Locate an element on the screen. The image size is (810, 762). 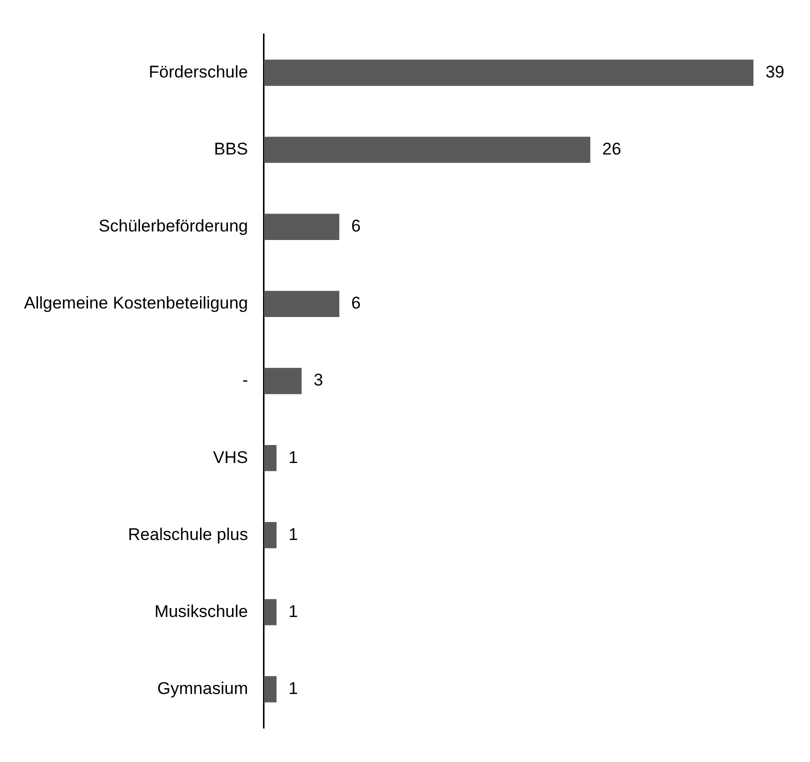
y-tick-label: Realschule plus is located at coordinates (188, 534).